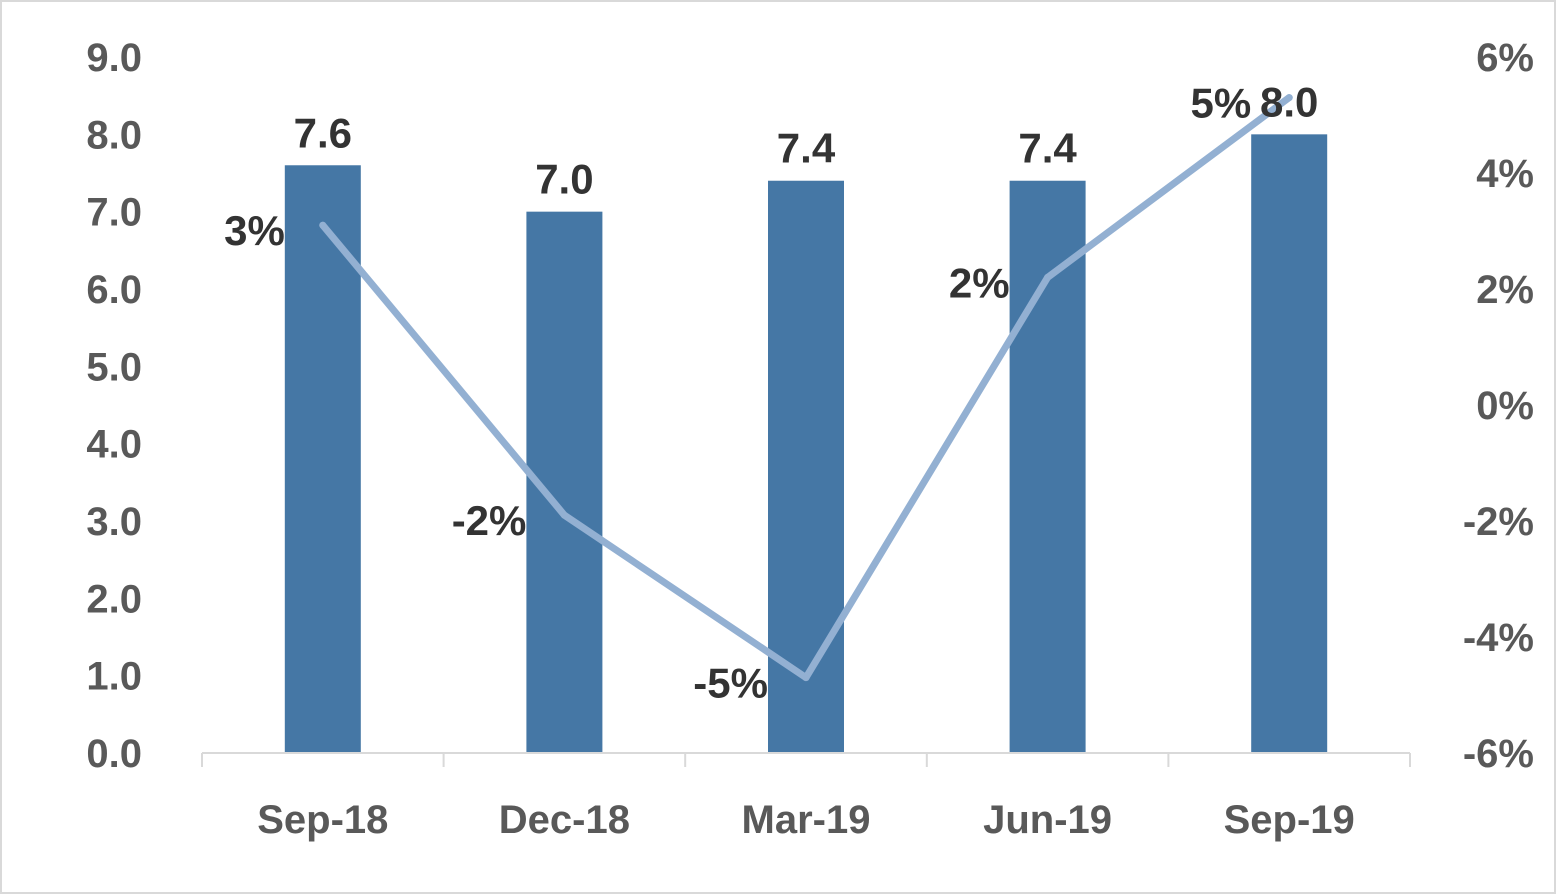 The image size is (1556, 894). Describe the element at coordinates (1505, 58) in the screenshot. I see `right-tick-label: 6%` at that location.